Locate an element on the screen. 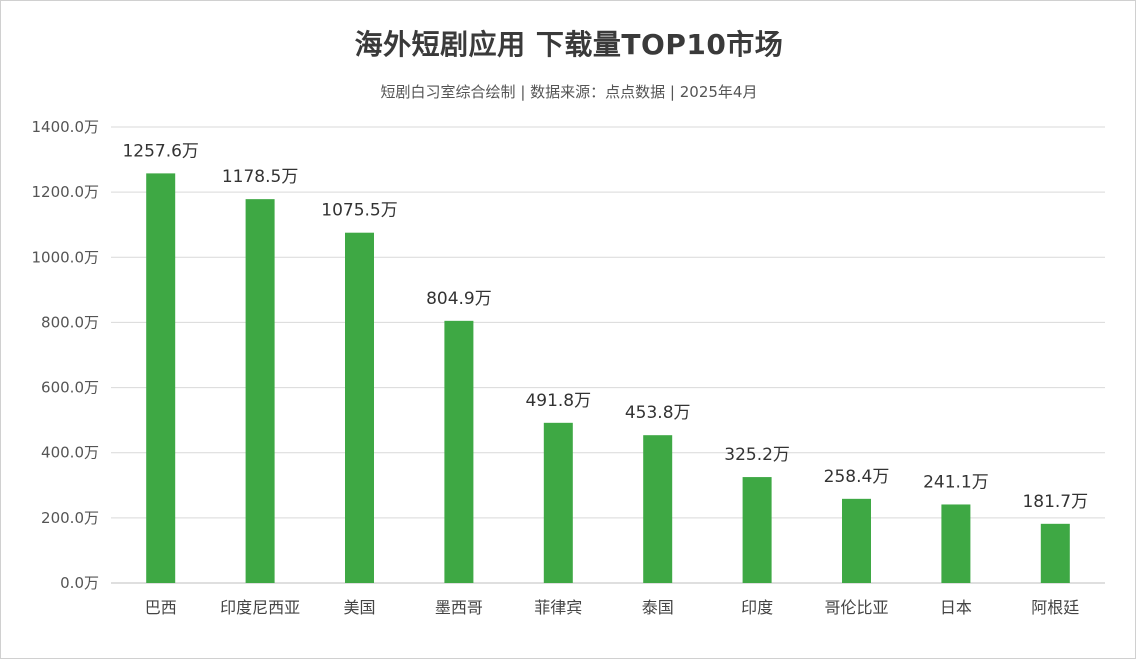 The height and width of the screenshot is (659, 1136). y-tick-label: 600.0万 is located at coordinates (70, 388).